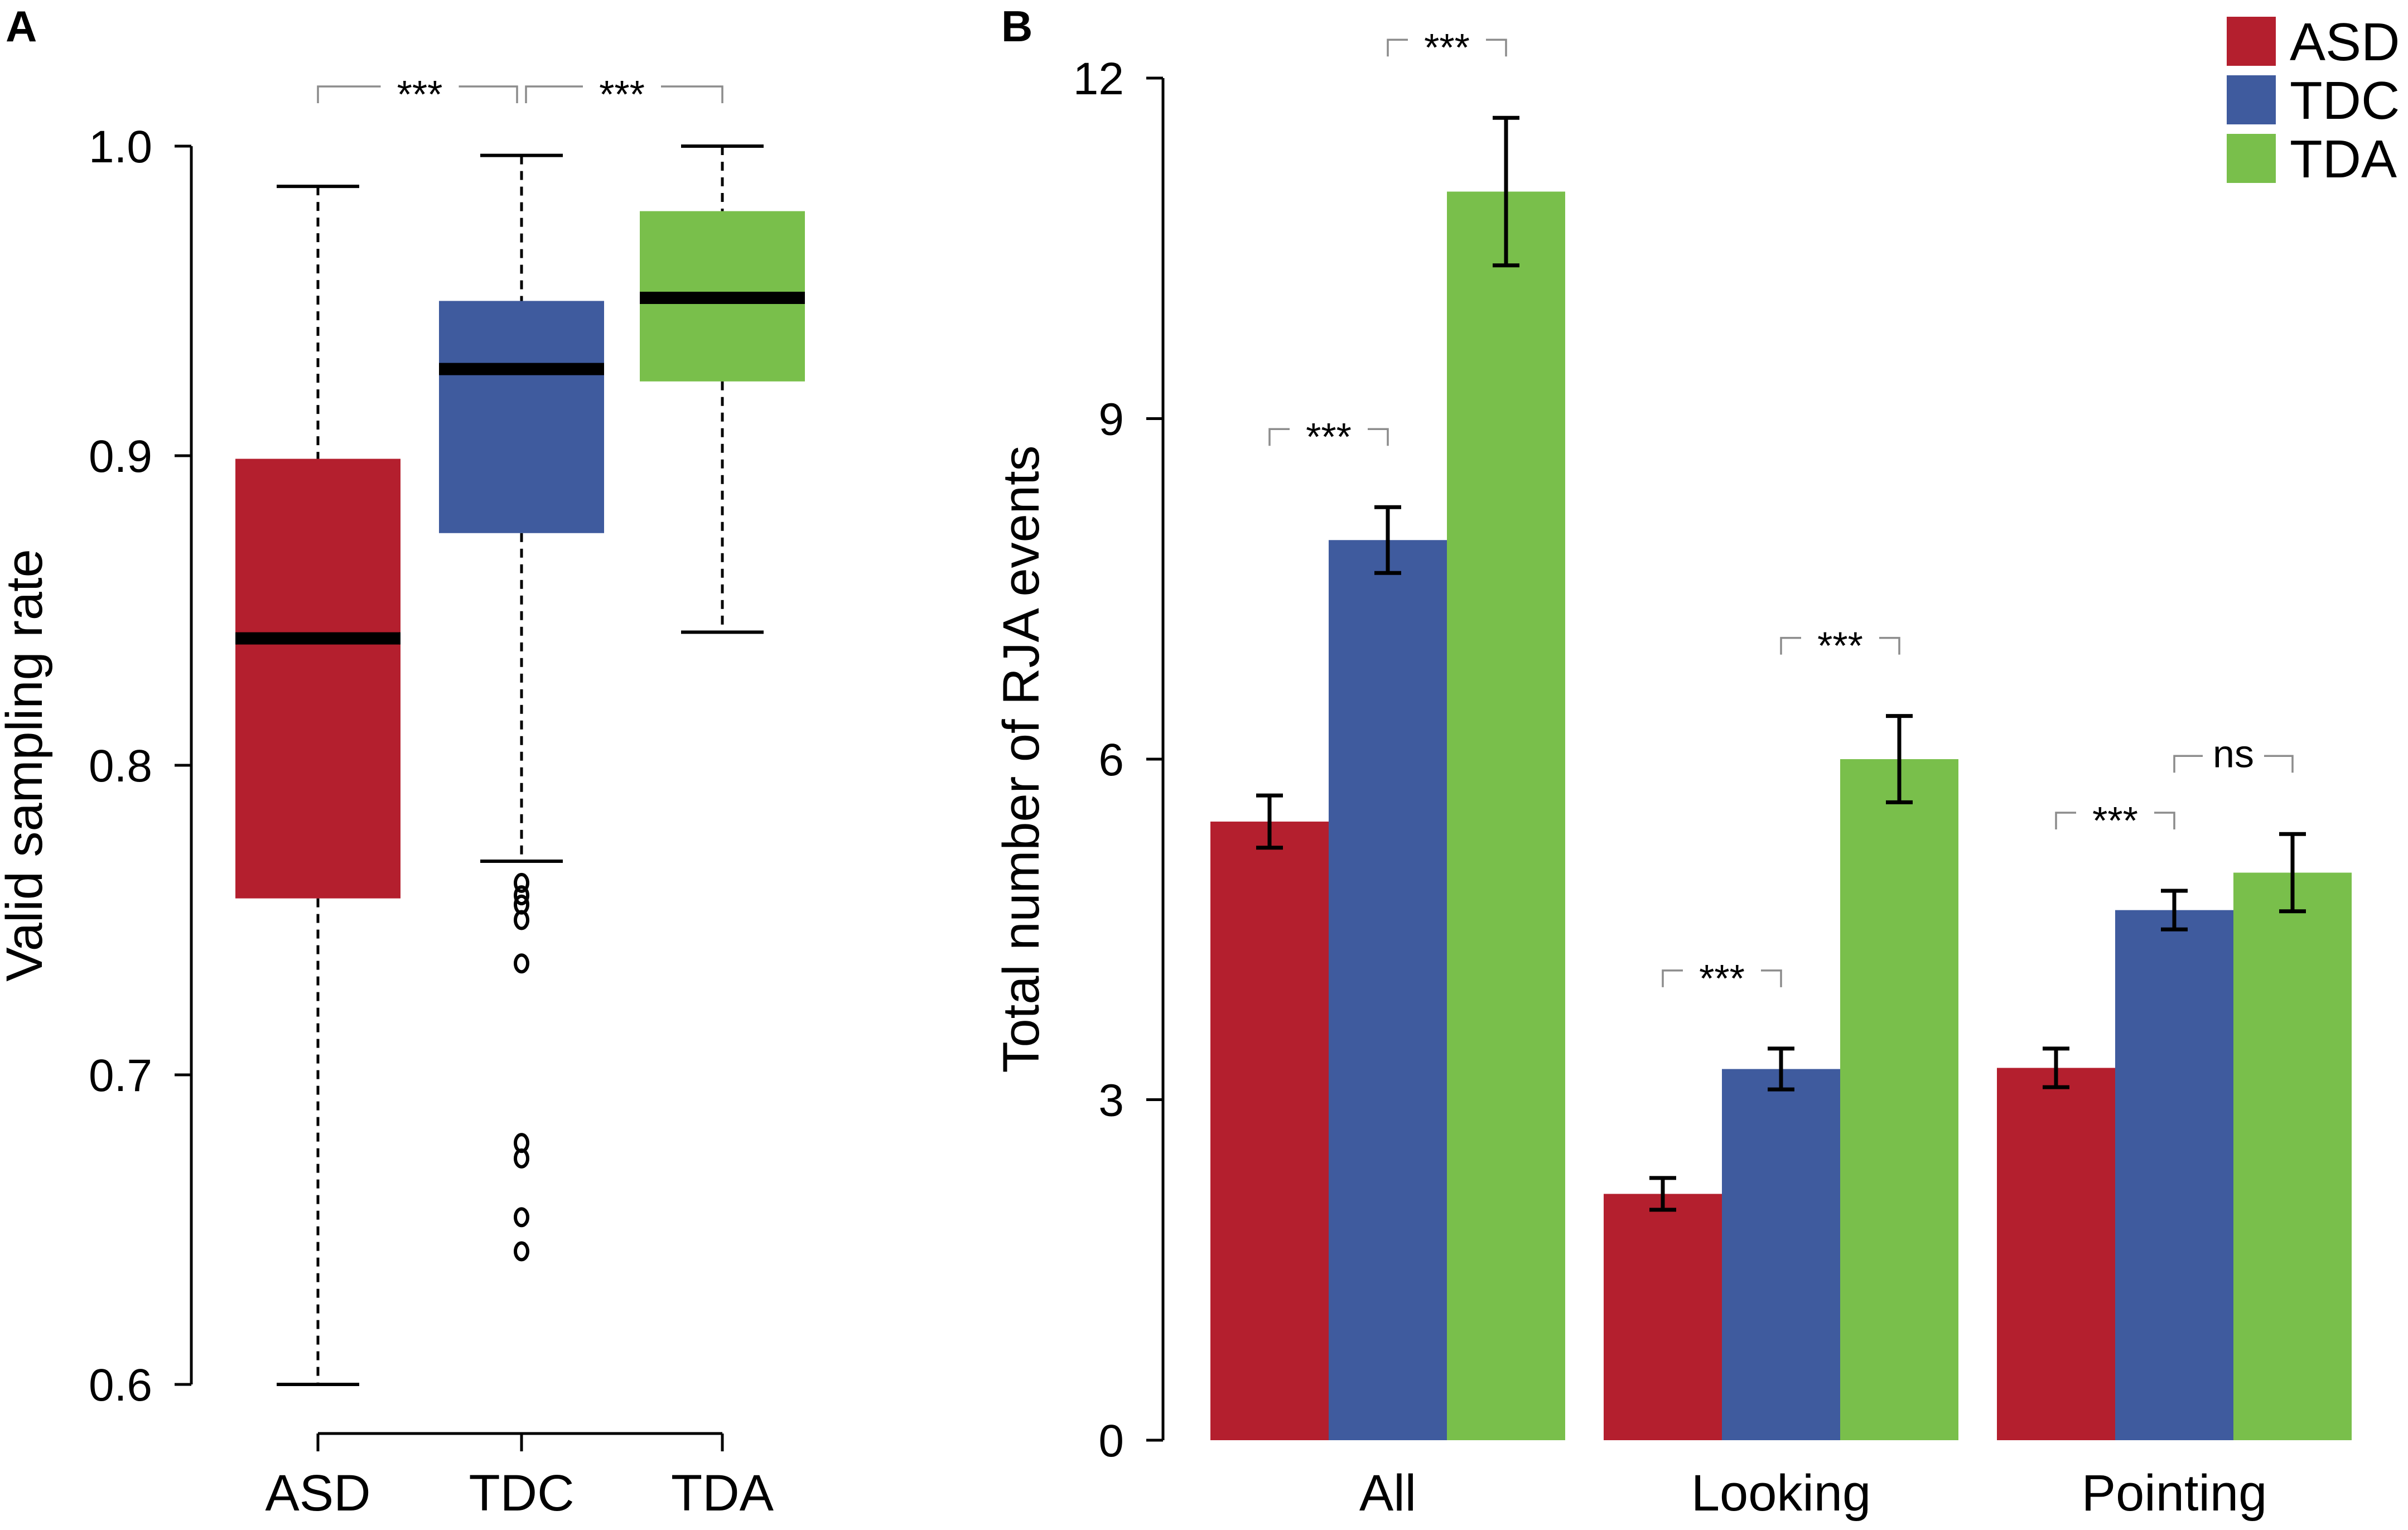 This screenshot has width=2408, height=1530. Describe the element at coordinates (521, 417) in the screenshot. I see `box-tdc` at that location.